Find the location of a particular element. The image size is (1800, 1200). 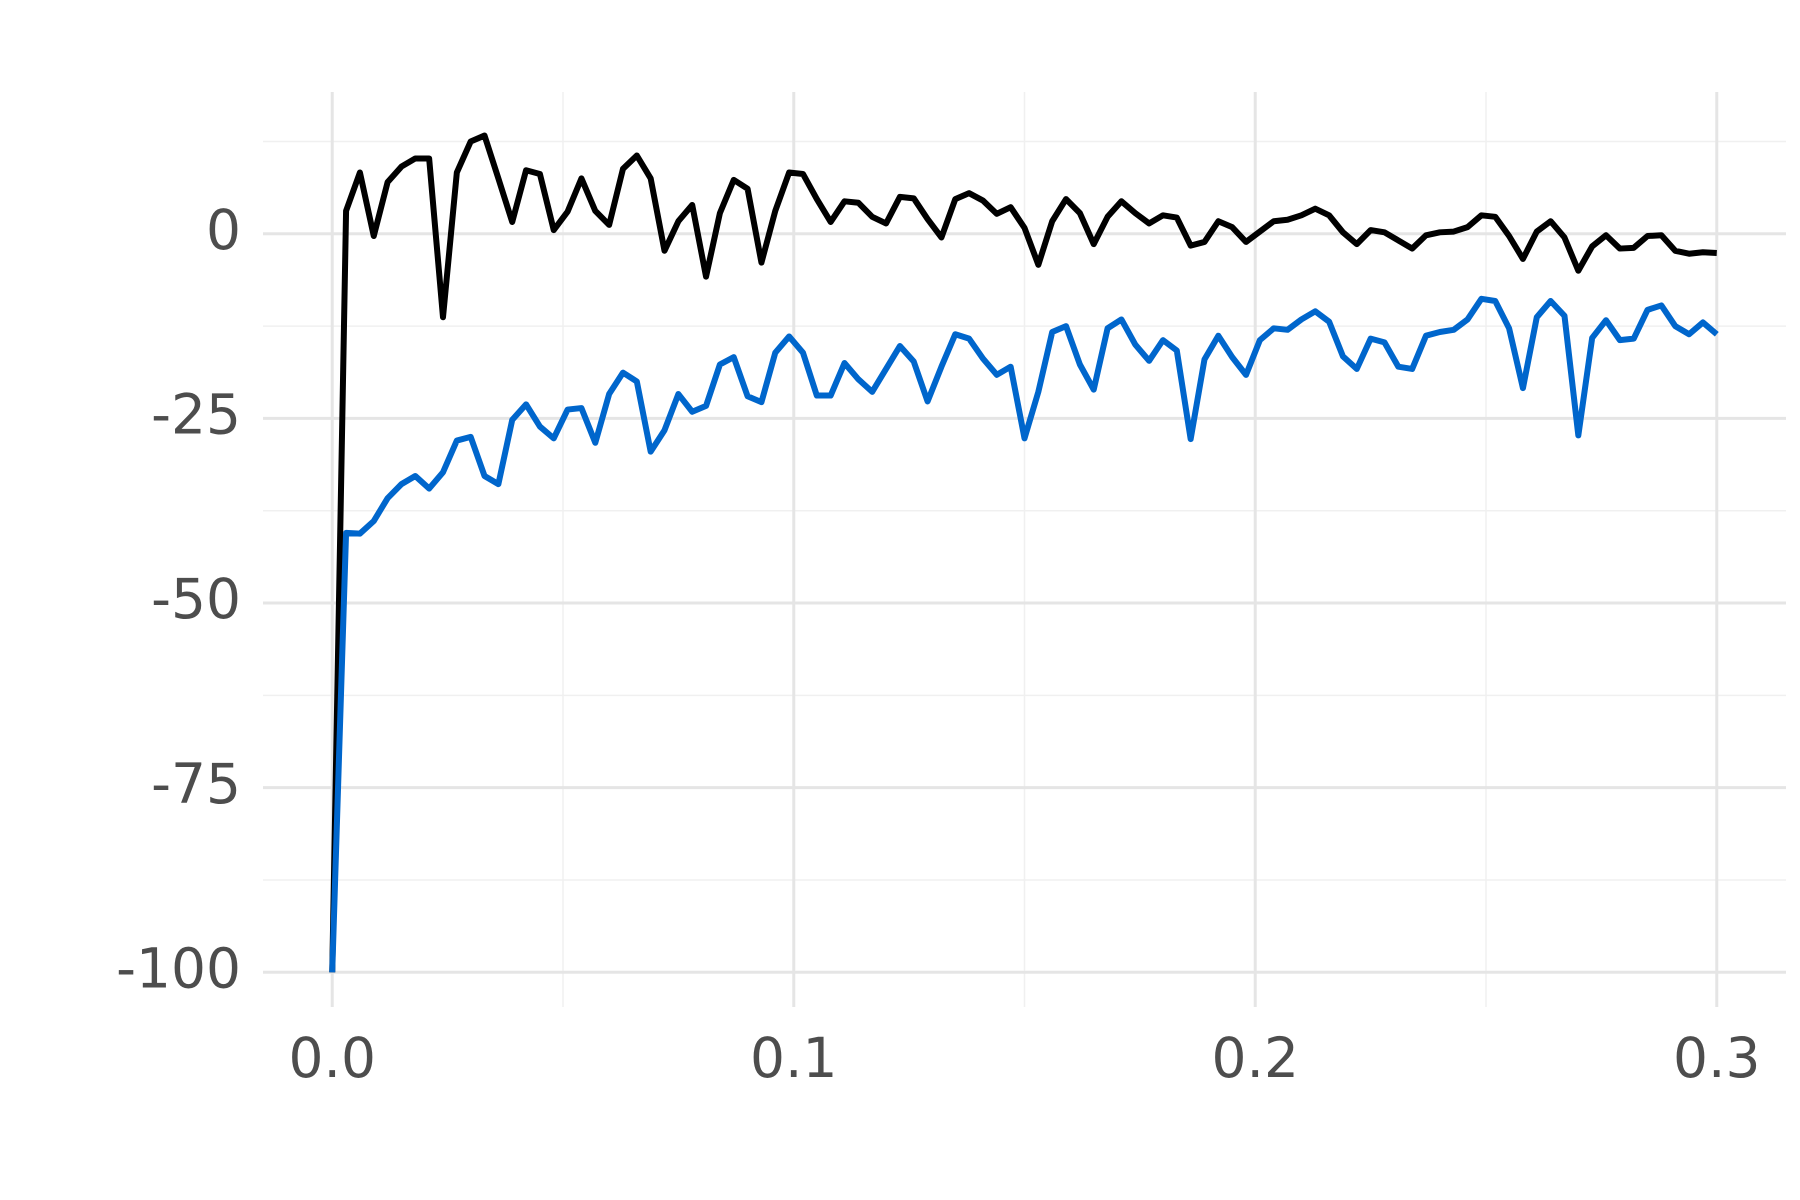

x-tick-label: 0.3 is located at coordinates (1716, 1058).